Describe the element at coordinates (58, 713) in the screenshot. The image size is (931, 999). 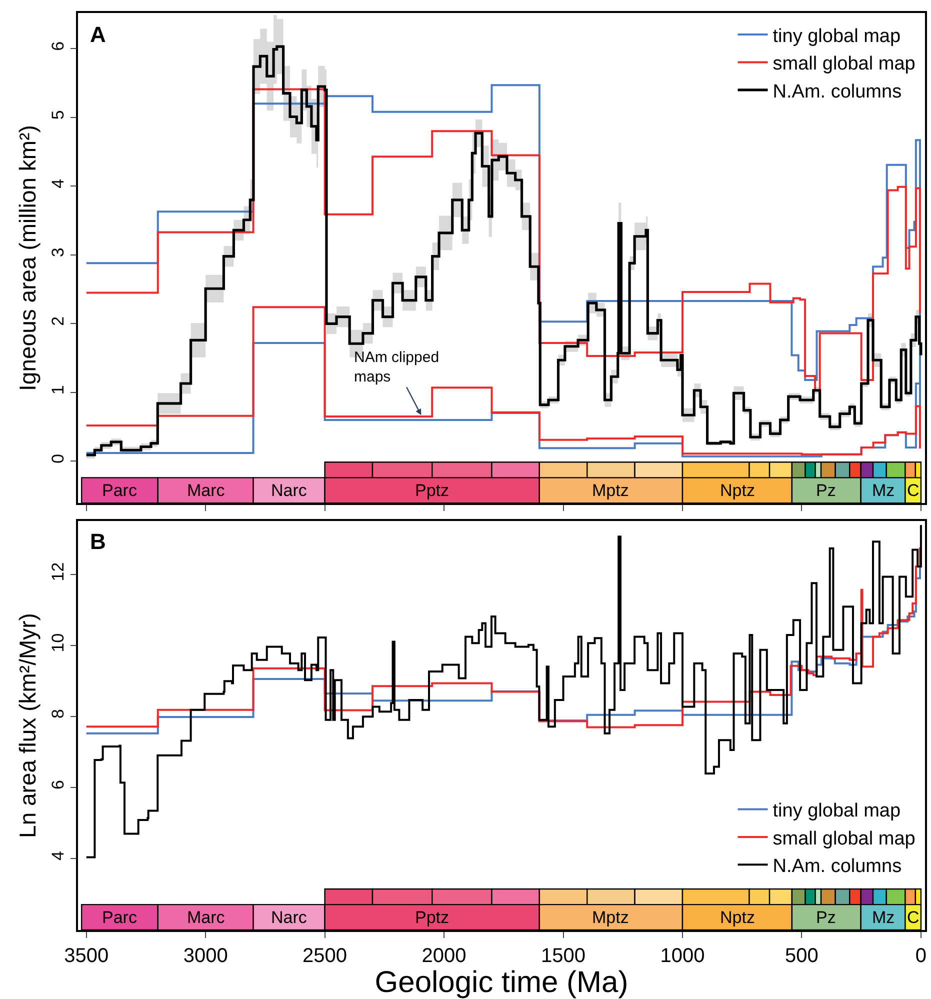
I see `y-tick-label: 8` at that location.